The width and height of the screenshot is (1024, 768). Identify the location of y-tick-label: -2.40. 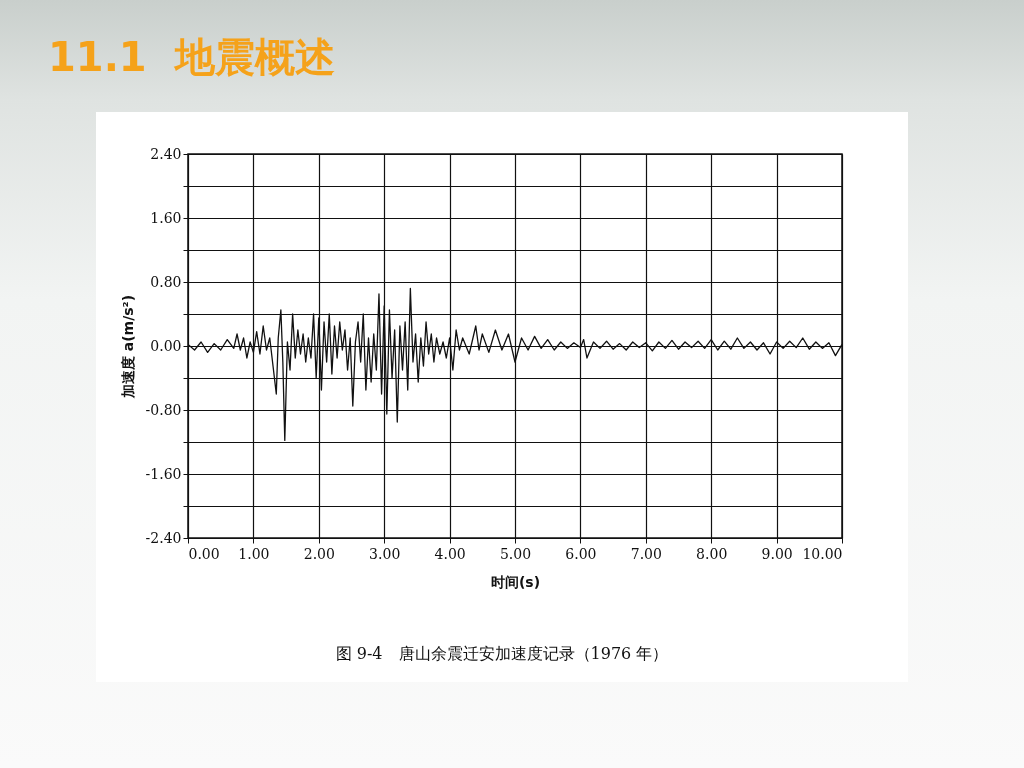
(163, 537).